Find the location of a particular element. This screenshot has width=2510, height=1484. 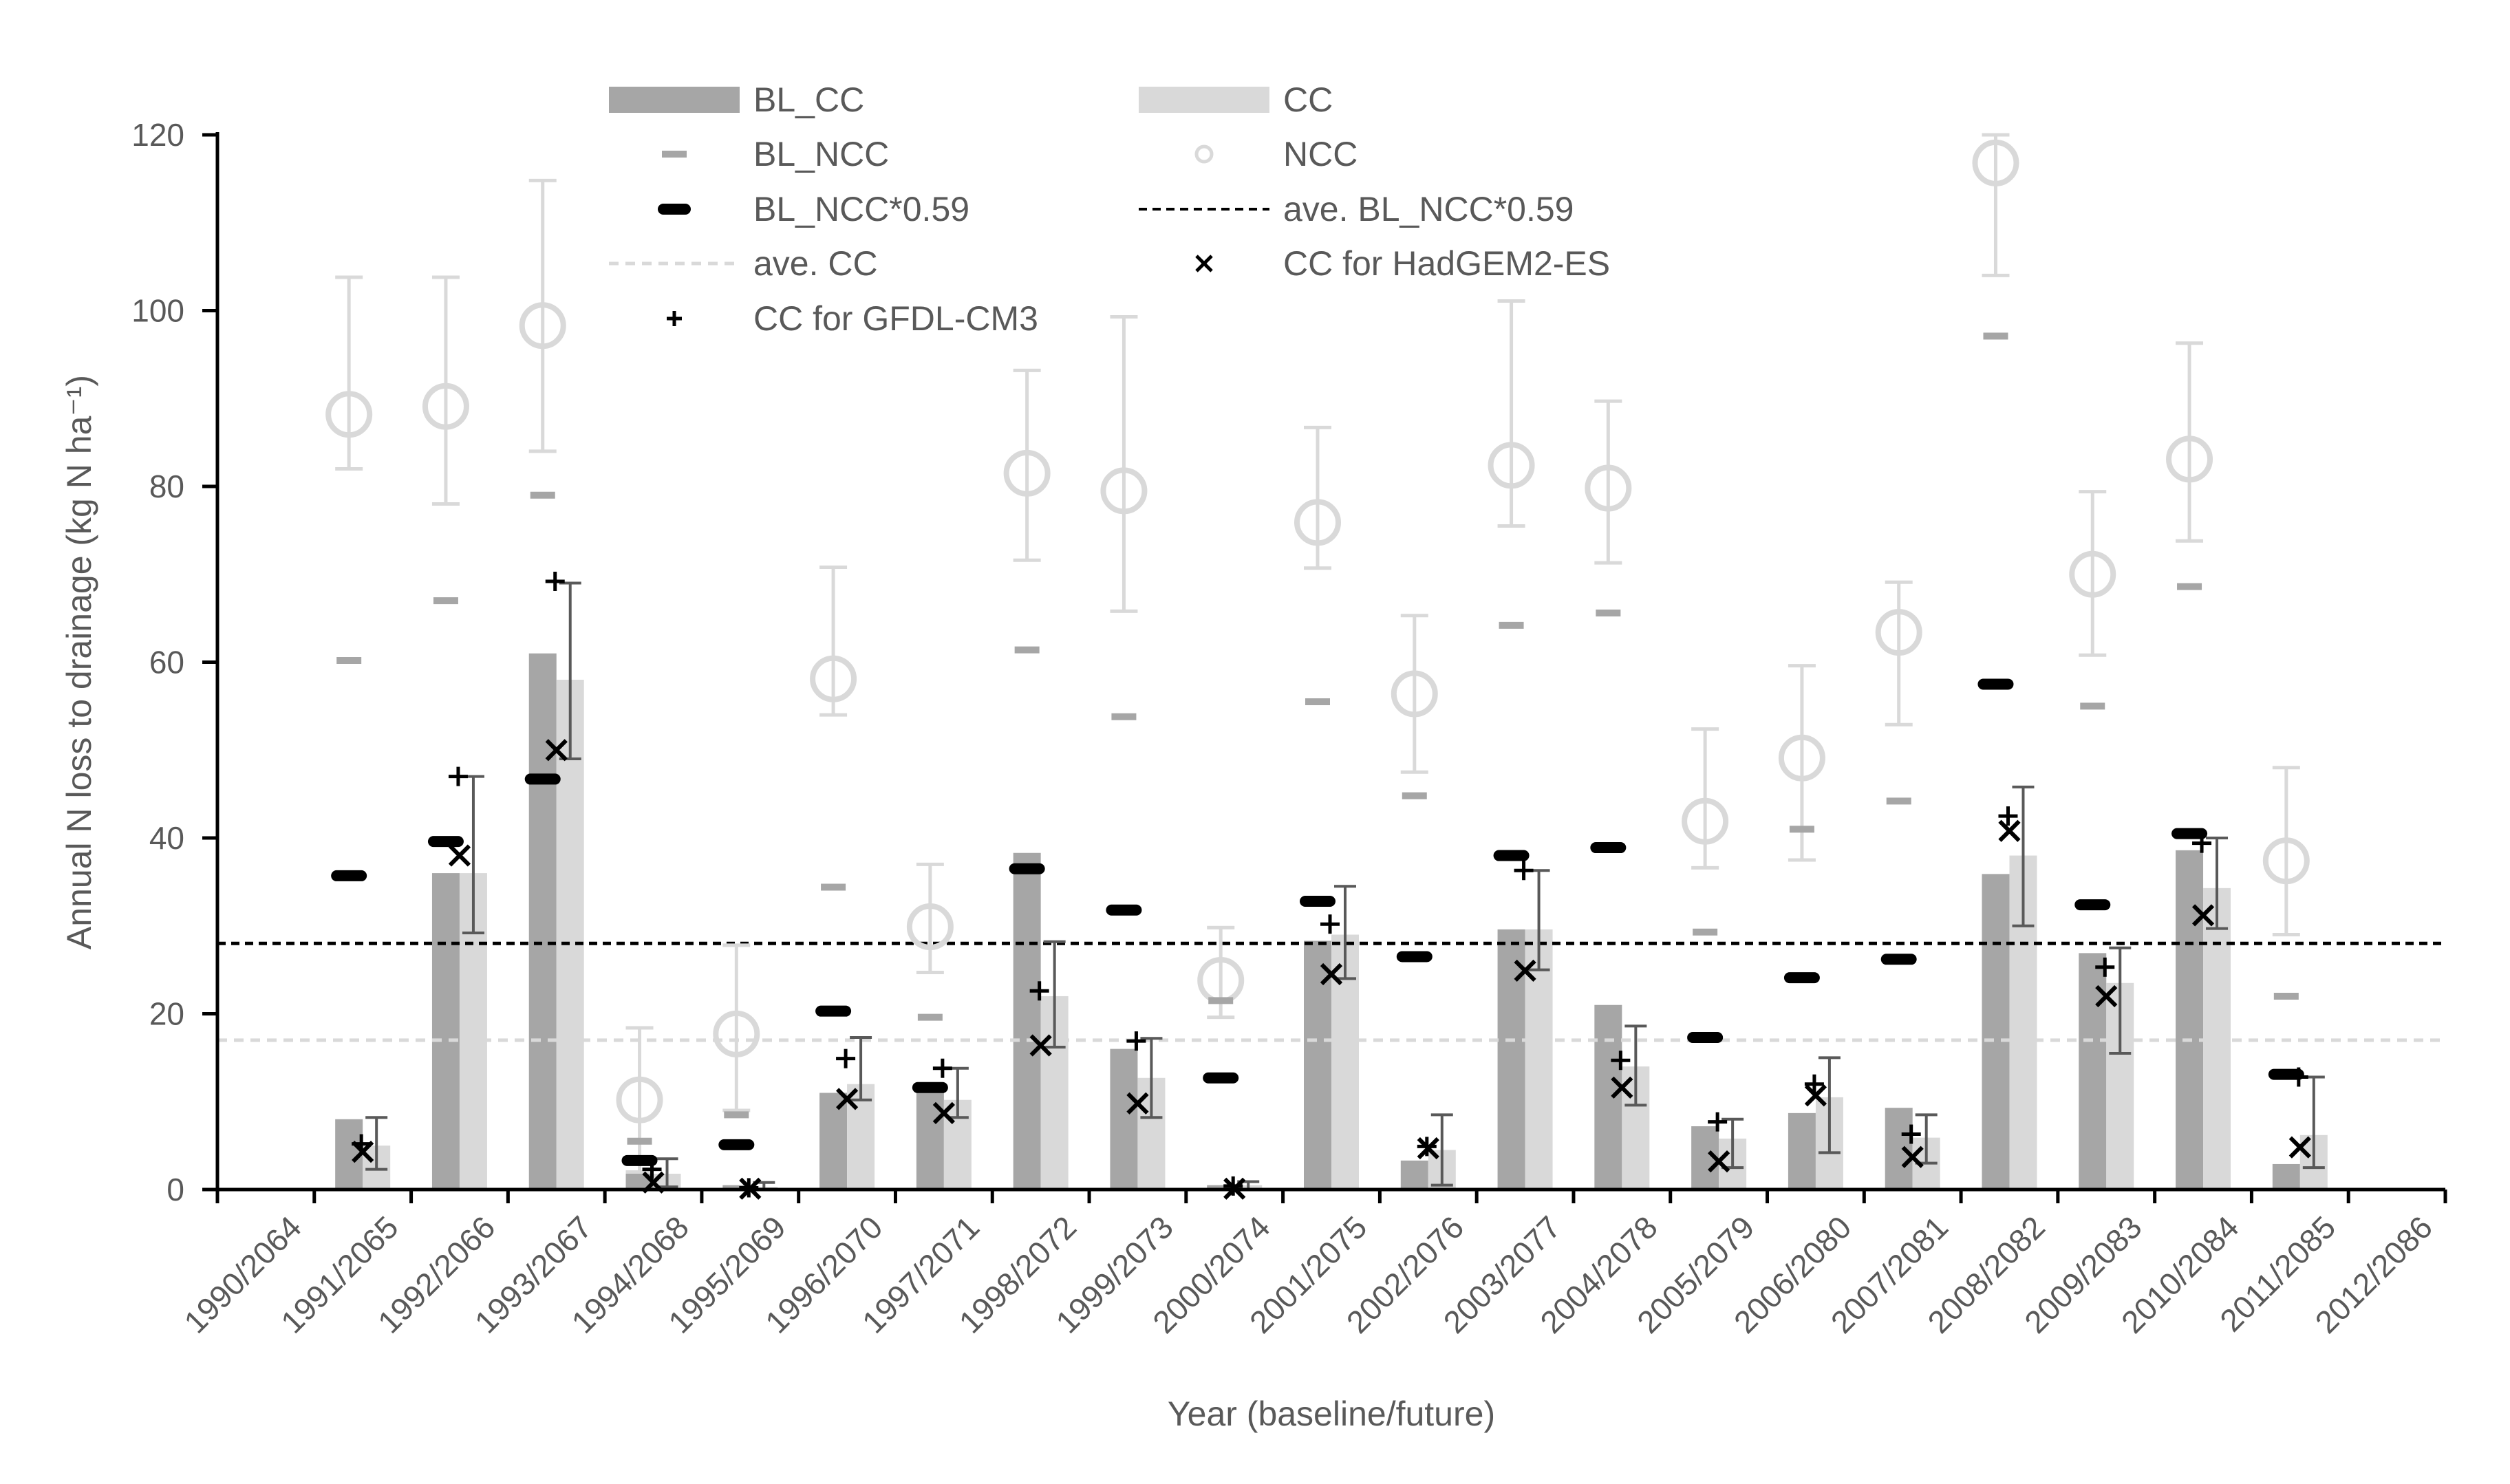

legend-label: BL_NCC is located at coordinates (821, 154).